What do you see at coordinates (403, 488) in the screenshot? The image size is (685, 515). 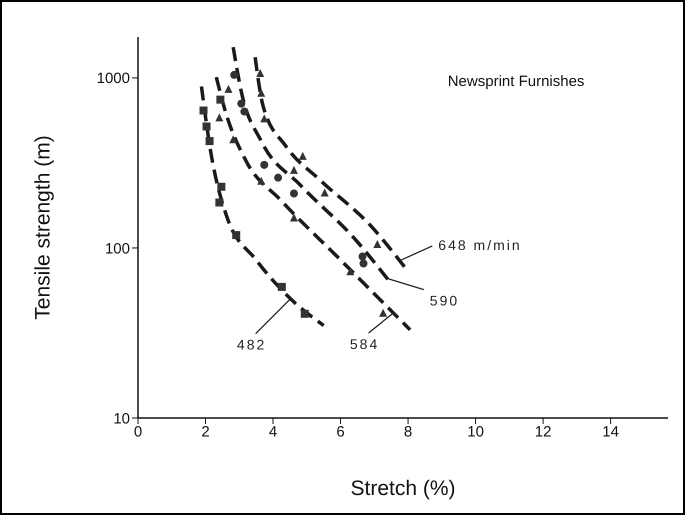 I see `x-axis-title: Stretch (%)` at bounding box center [403, 488].